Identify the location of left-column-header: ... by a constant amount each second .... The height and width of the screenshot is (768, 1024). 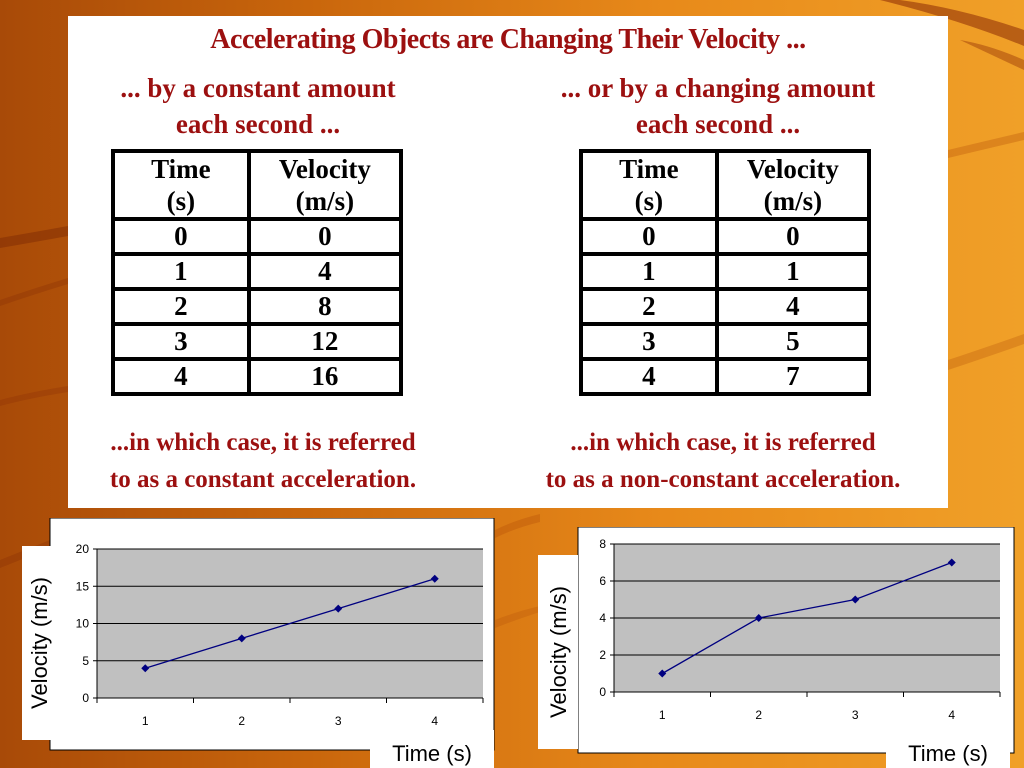
(258, 106).